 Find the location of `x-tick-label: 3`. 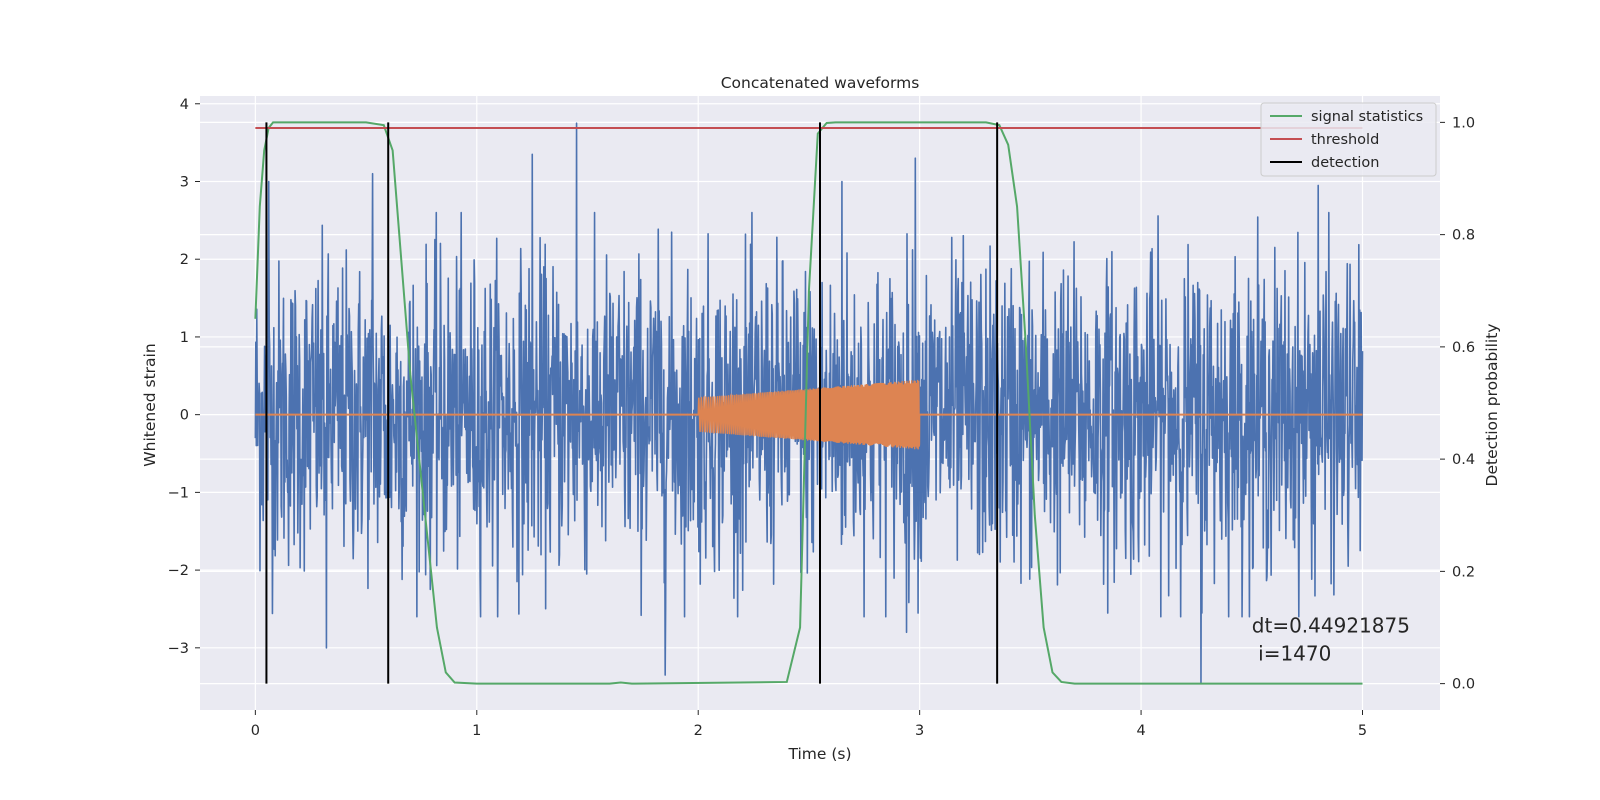

x-tick-label: 3 is located at coordinates (919, 731).